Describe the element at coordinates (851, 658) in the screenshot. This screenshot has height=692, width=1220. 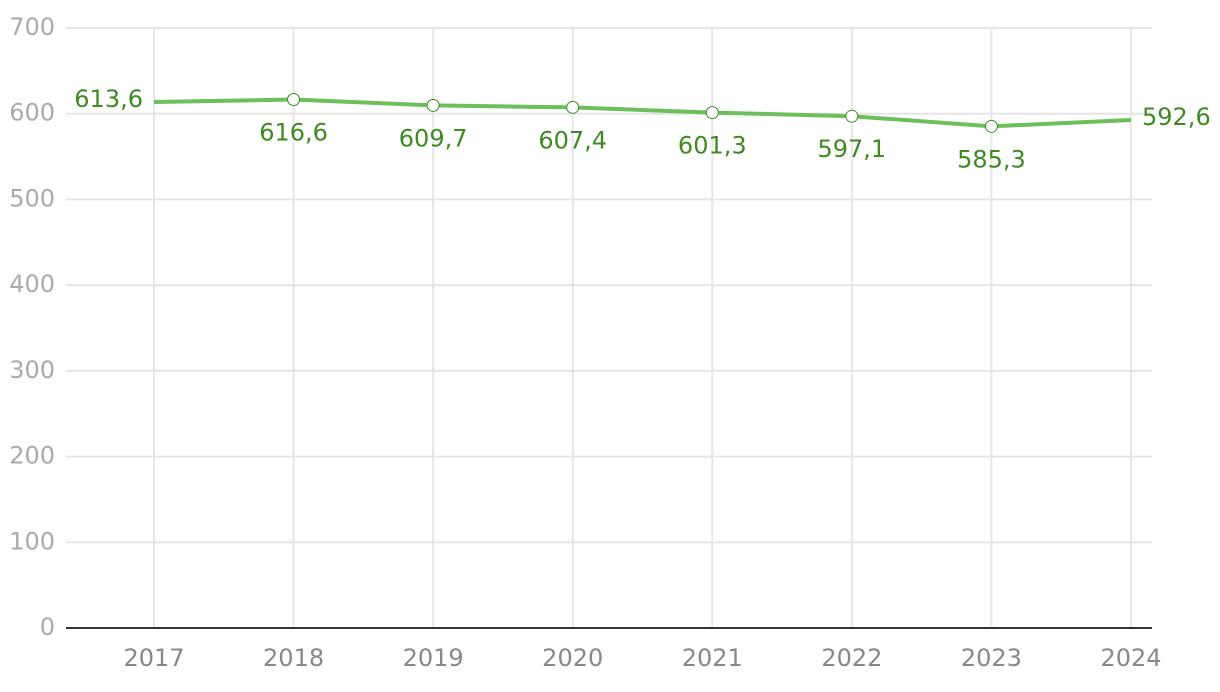
I see `x-tick-label: 2022` at that location.